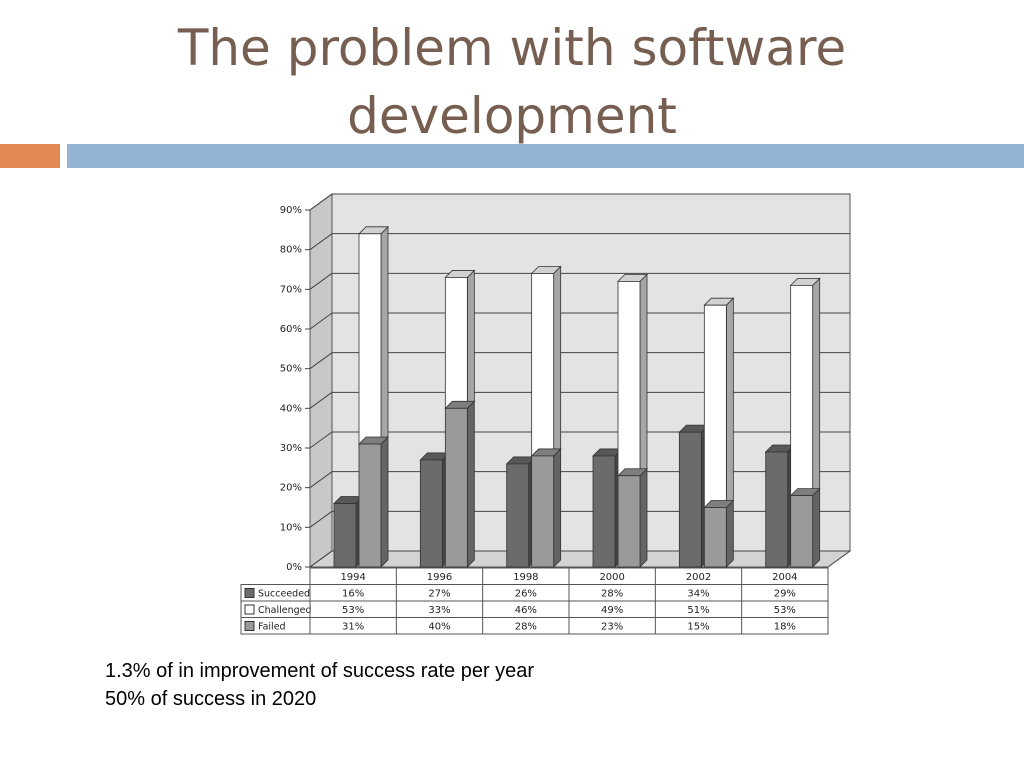 The height and width of the screenshot is (768, 1024). What do you see at coordinates (785, 627) in the screenshot?
I see `data-value-label: 18%` at bounding box center [785, 627].